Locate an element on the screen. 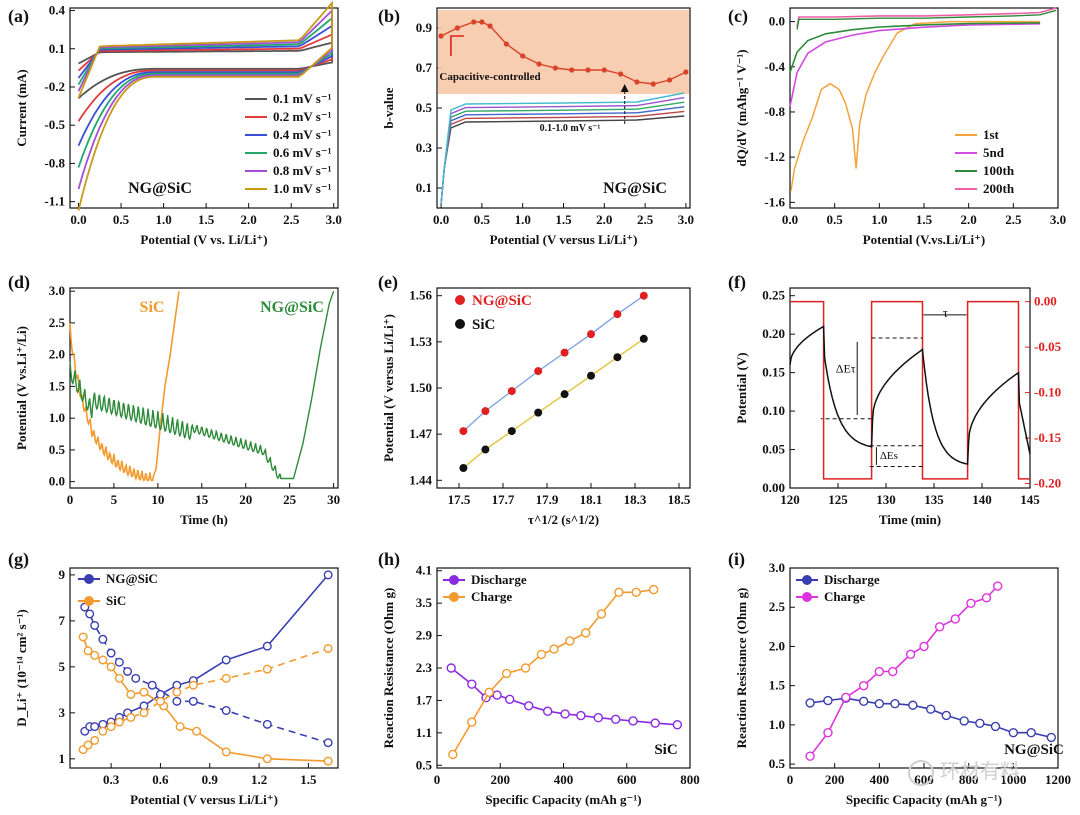 The image size is (1080, 815). x-tick-label: 18.5 is located at coordinates (679, 499).